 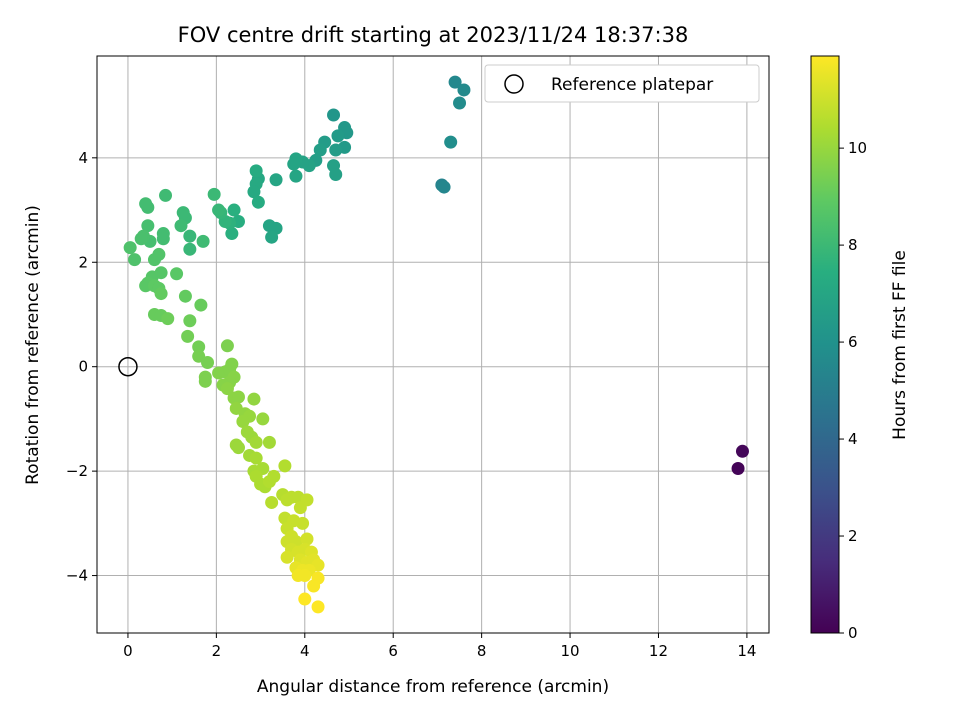 I want to click on x-tick-label: 4, so click(x=305, y=651).